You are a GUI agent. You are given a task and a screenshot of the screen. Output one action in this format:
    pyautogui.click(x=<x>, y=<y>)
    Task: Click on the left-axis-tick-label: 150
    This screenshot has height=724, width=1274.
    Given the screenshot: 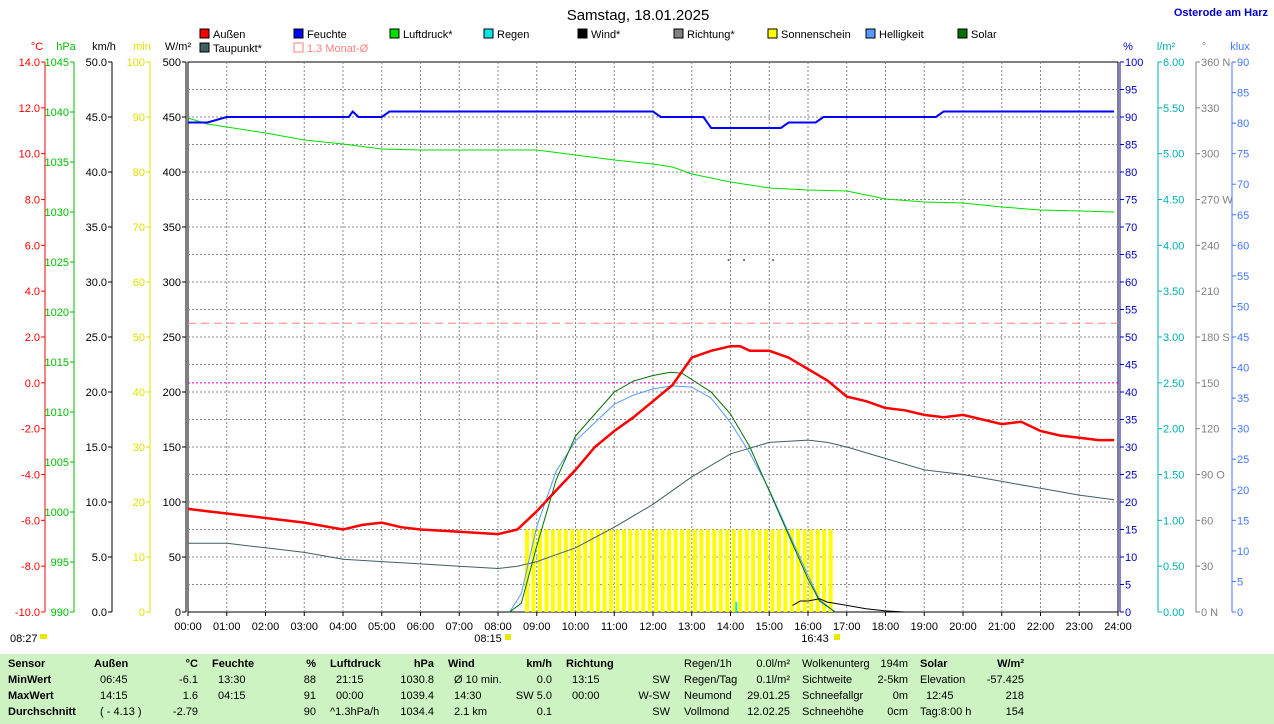 What is the action you would take?
    pyautogui.click(x=172, y=448)
    